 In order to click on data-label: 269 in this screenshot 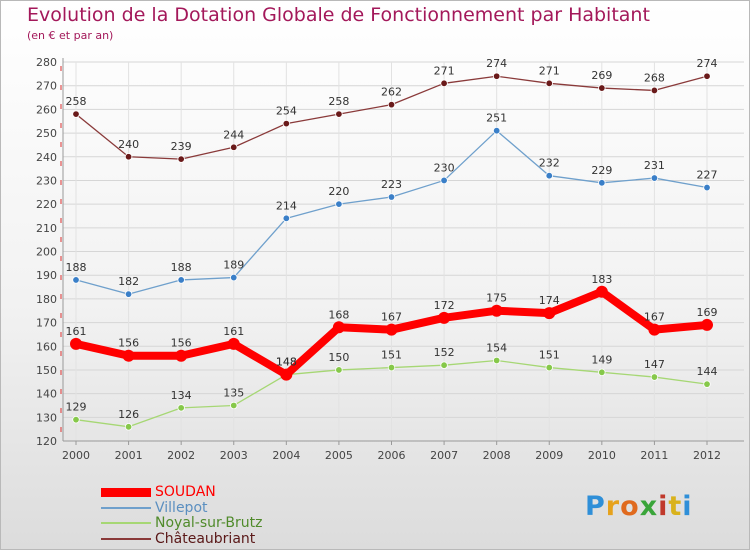, I will do `click(601, 75)`.